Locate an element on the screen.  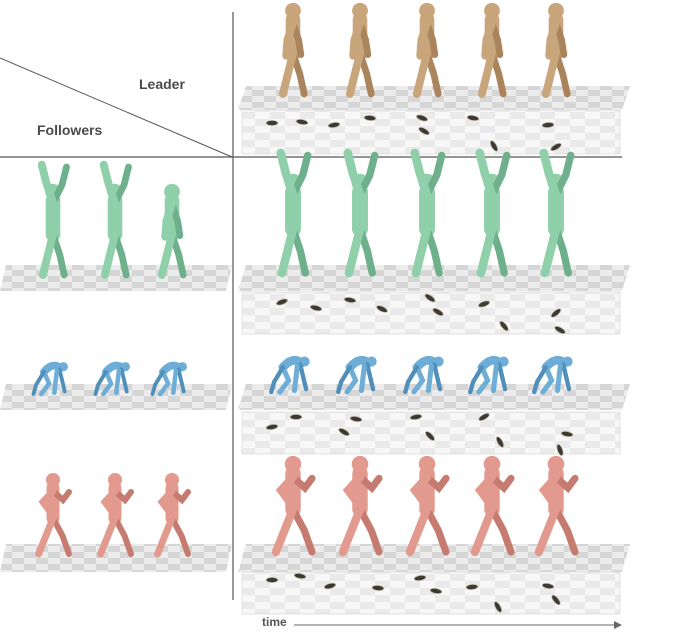
time-axis-label: time is located at coordinates (274, 622).